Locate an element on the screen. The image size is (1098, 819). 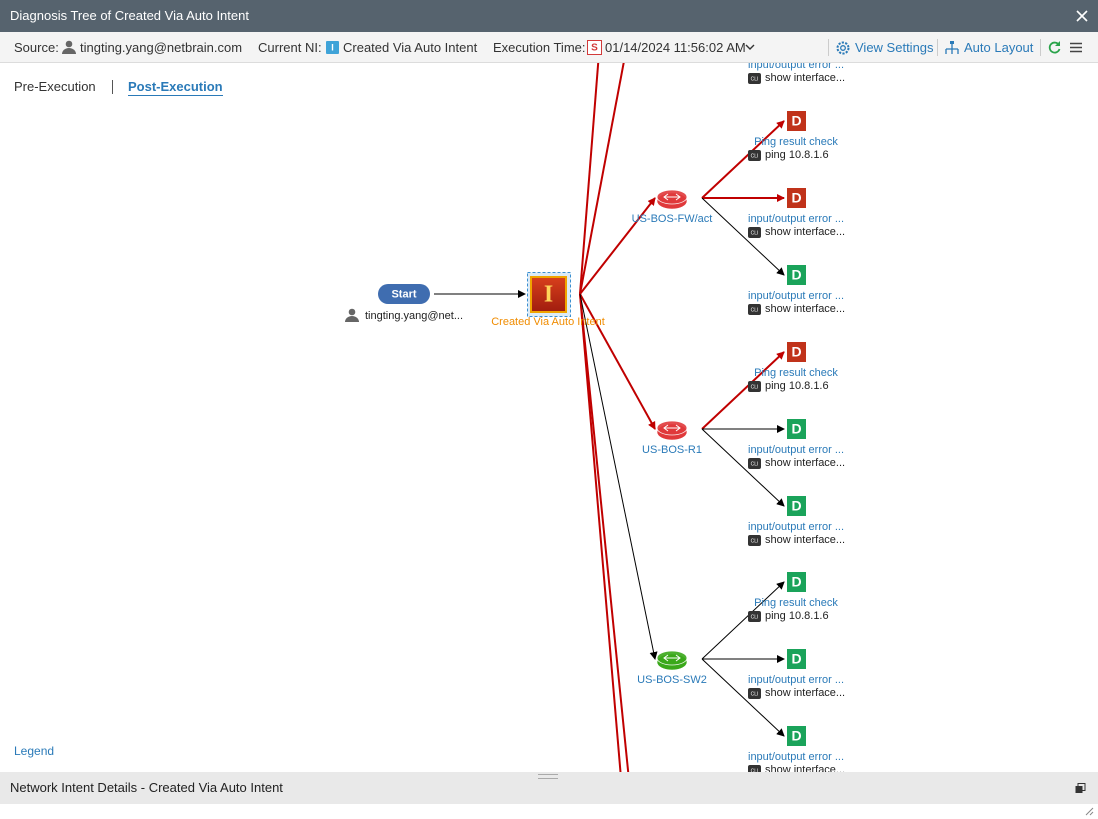
time-value: 01/14/2024 11:56:02 AM is located at coordinates (675, 47).